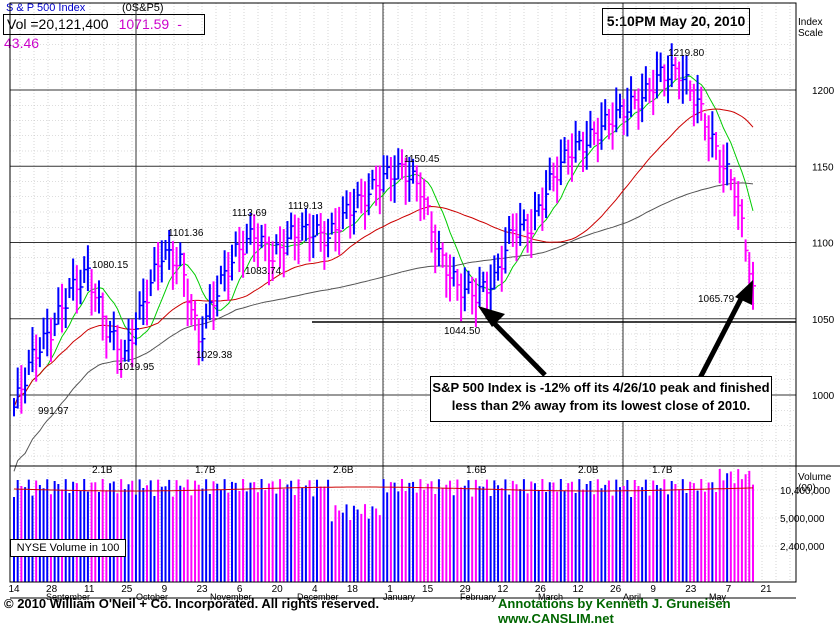 Image resolution: width=840 pixels, height=626 pixels. I want to click on price-tick-label: 1150, so click(823, 167).